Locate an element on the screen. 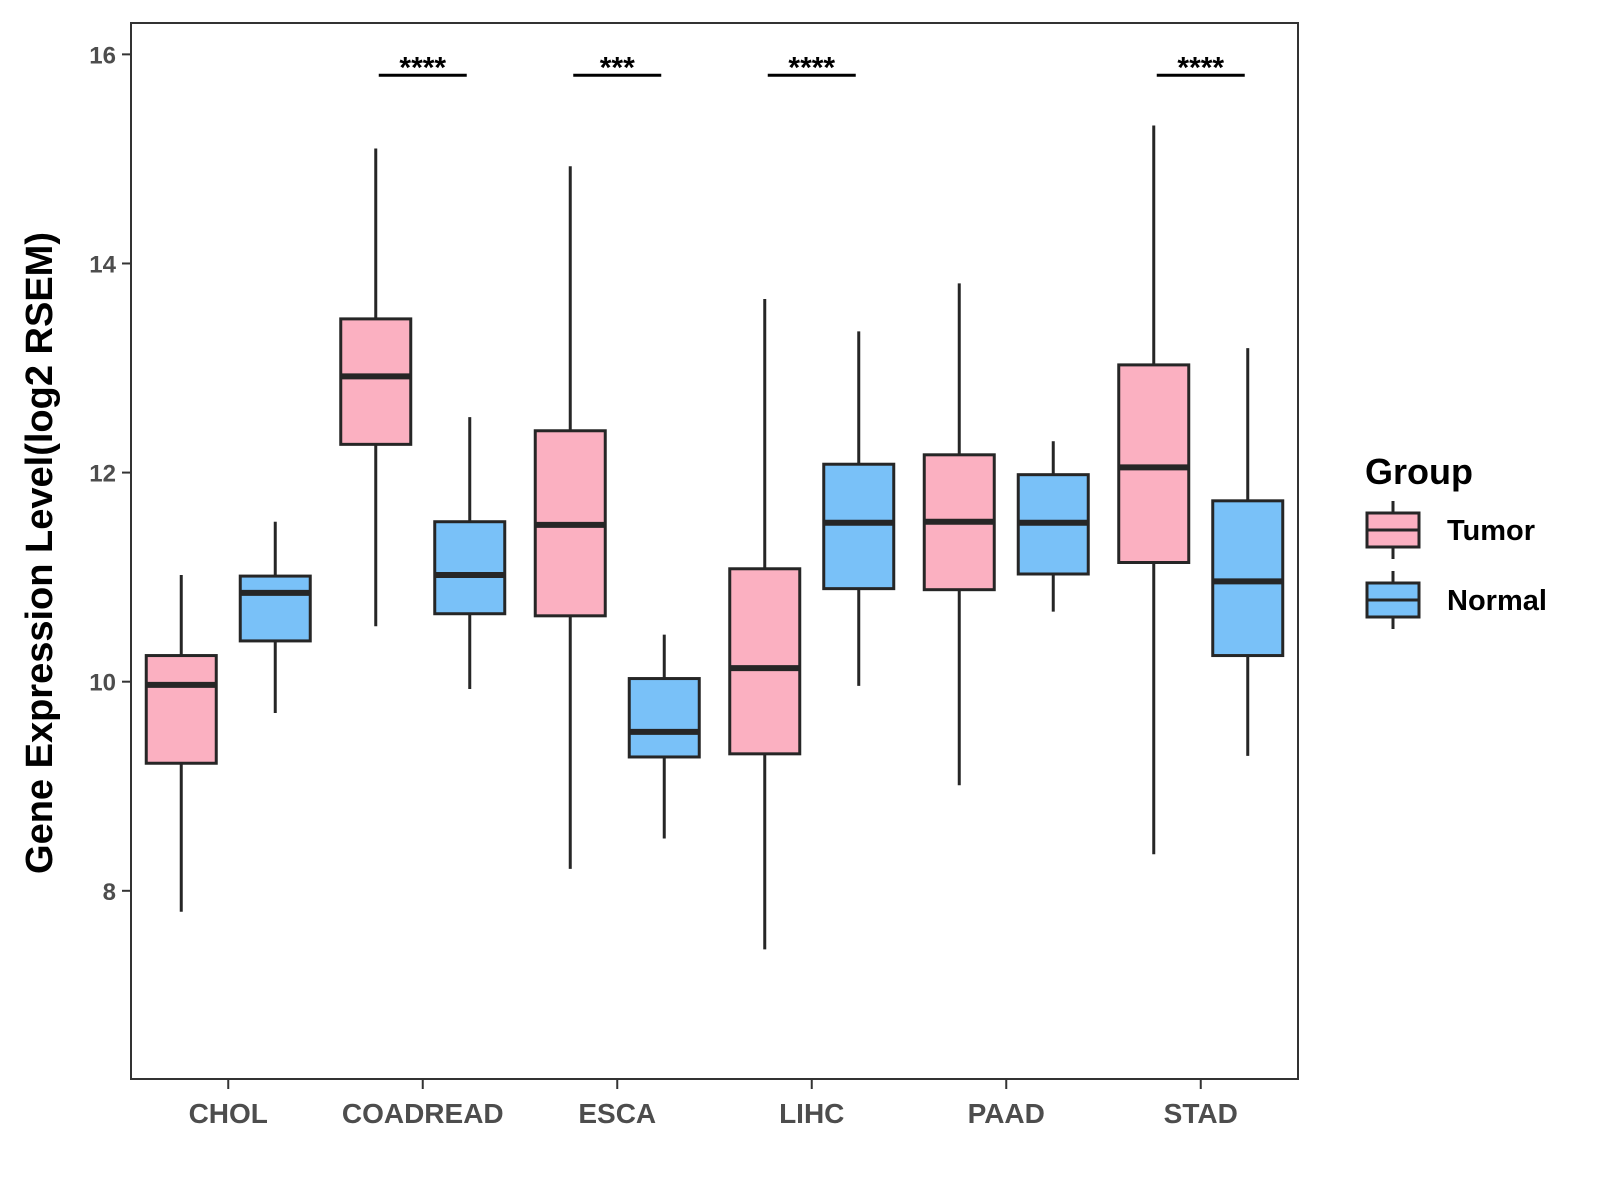 Image resolution: width=1600 pixels, height=1200 pixels. x-tick-label: CHOL is located at coordinates (228, 1113).